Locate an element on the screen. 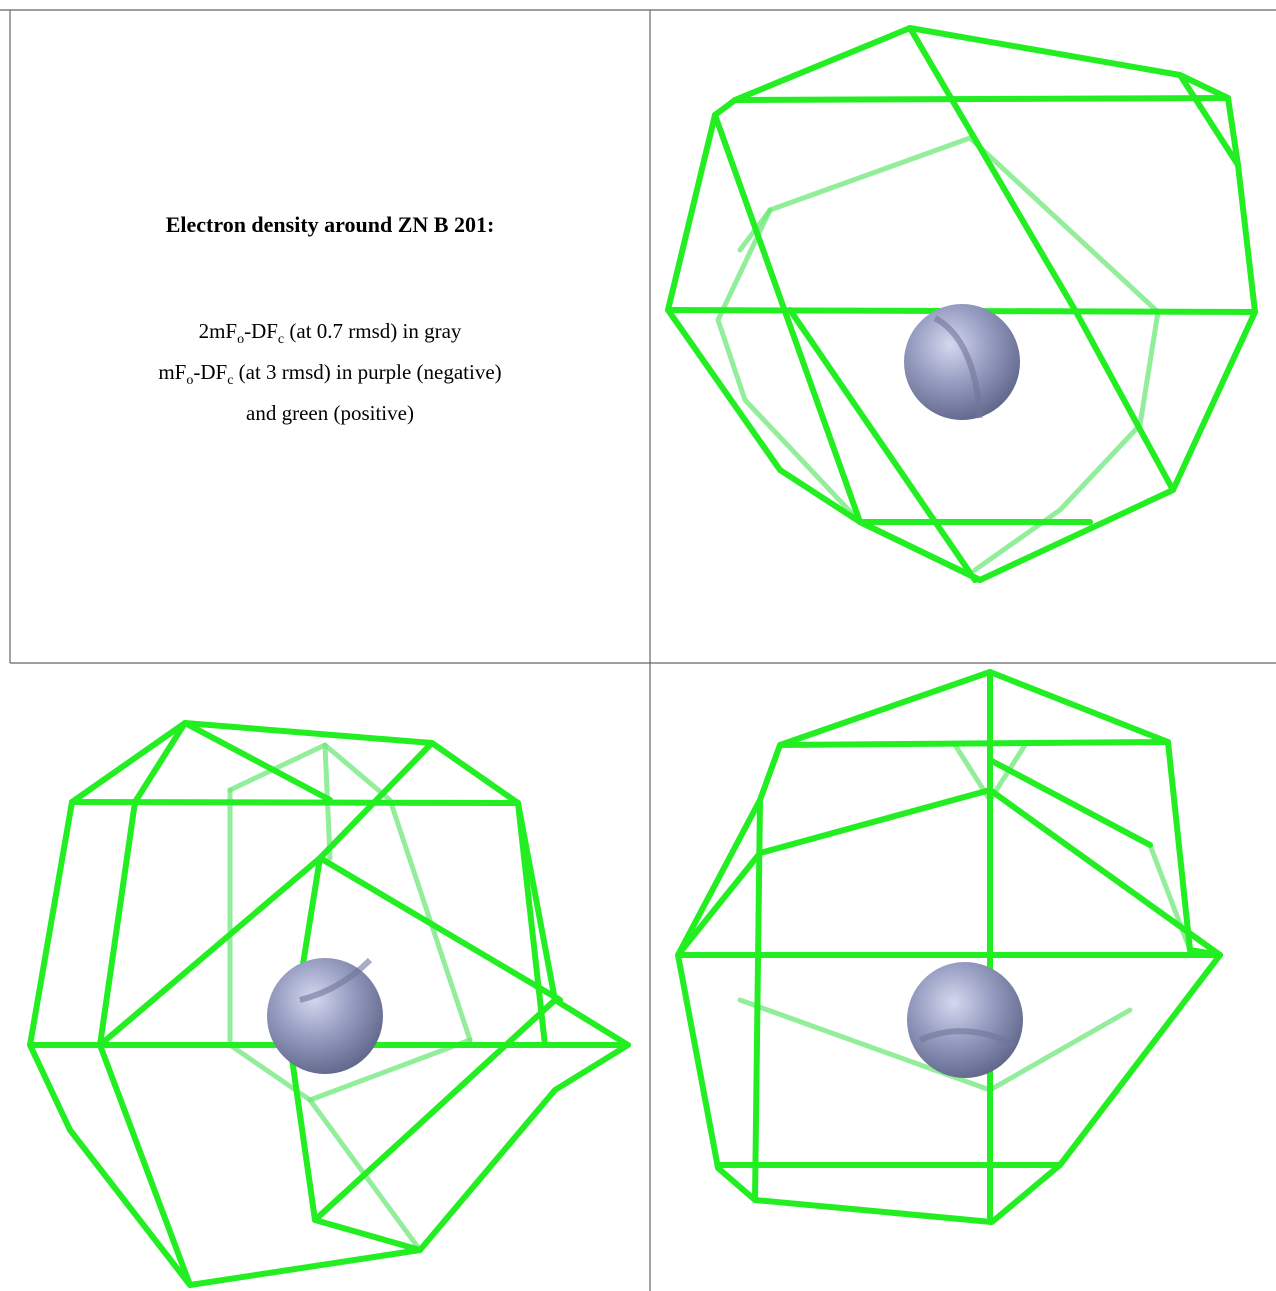  legend-text: (at 0.7 rmsd) in gray is located at coordinates (373, 331).